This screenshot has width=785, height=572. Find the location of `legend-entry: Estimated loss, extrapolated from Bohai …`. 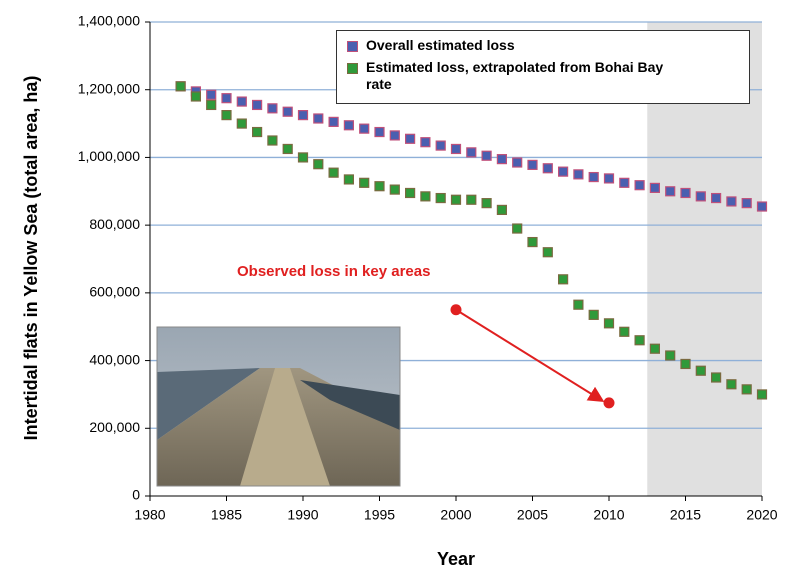

legend-entry: Estimated loss, extrapolated from Bohai … is located at coordinates (543, 76).